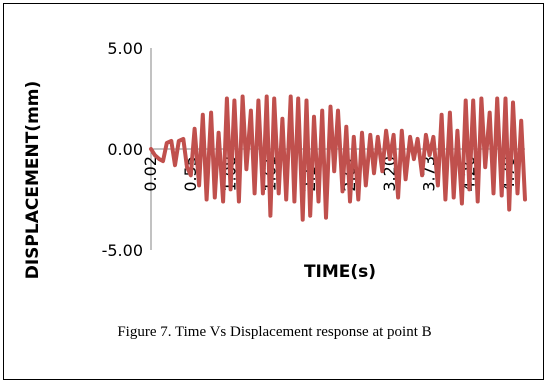  What do you see at coordinates (150, 174) in the screenshot?
I see `x-tick-label: 0.02` at bounding box center [150, 174].